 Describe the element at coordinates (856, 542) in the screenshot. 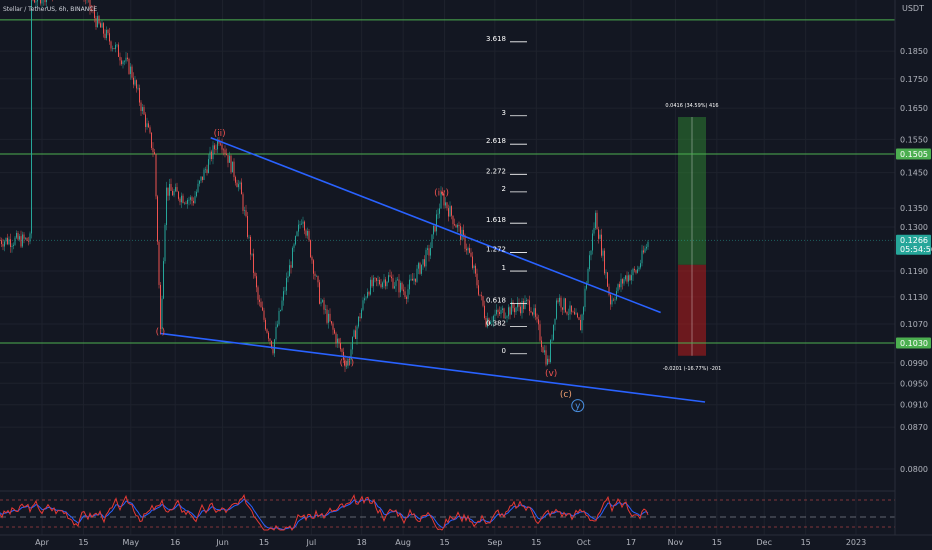

I see `x-tick-label: 2023` at that location.